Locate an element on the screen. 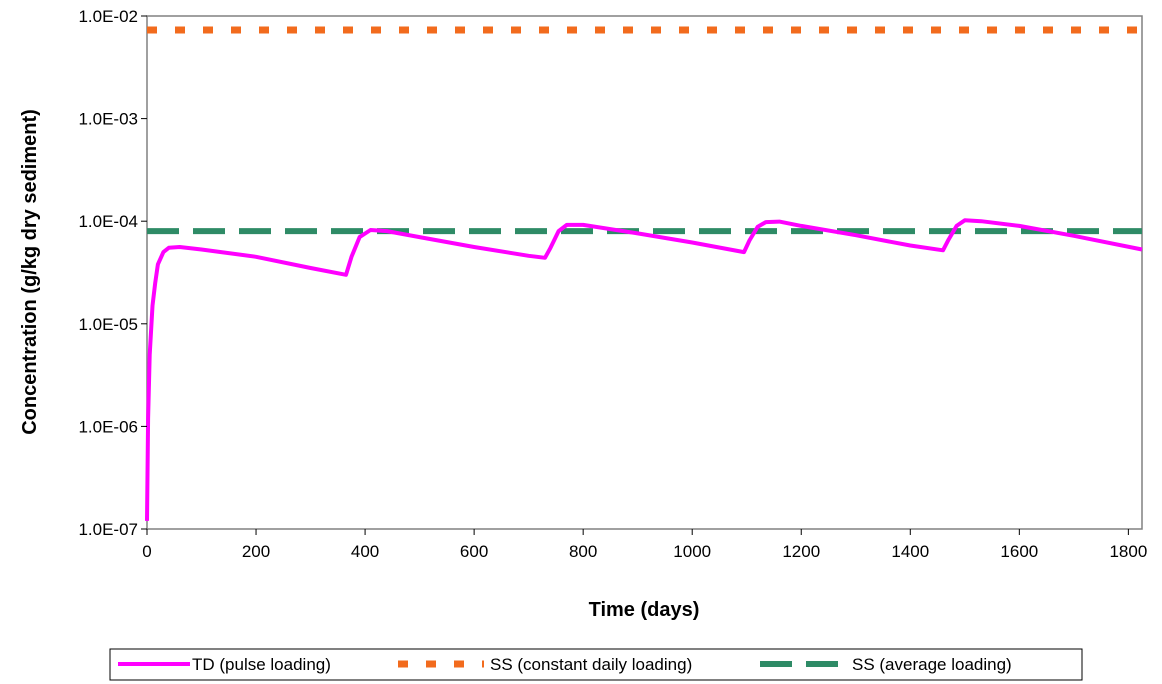  legend-box is located at coordinates (596, 664).